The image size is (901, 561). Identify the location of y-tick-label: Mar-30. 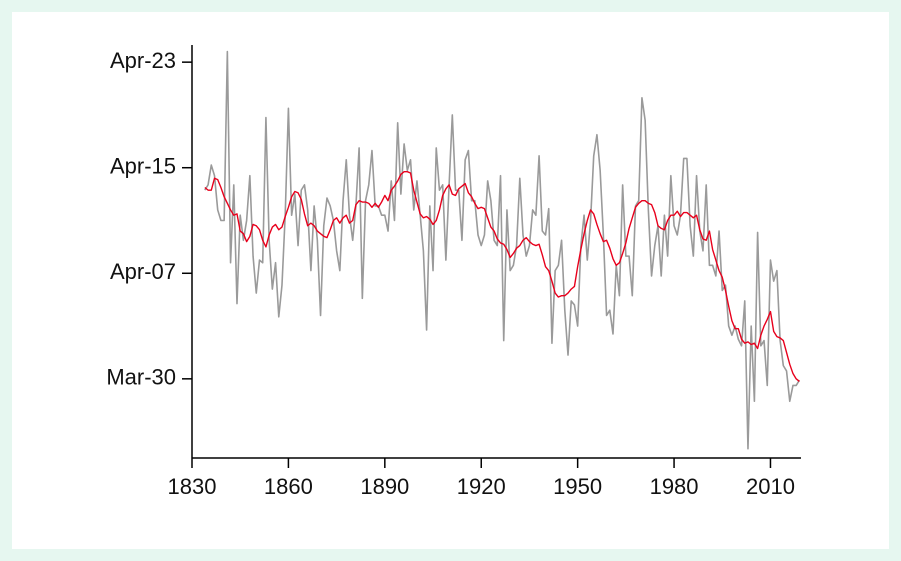
(141, 377).